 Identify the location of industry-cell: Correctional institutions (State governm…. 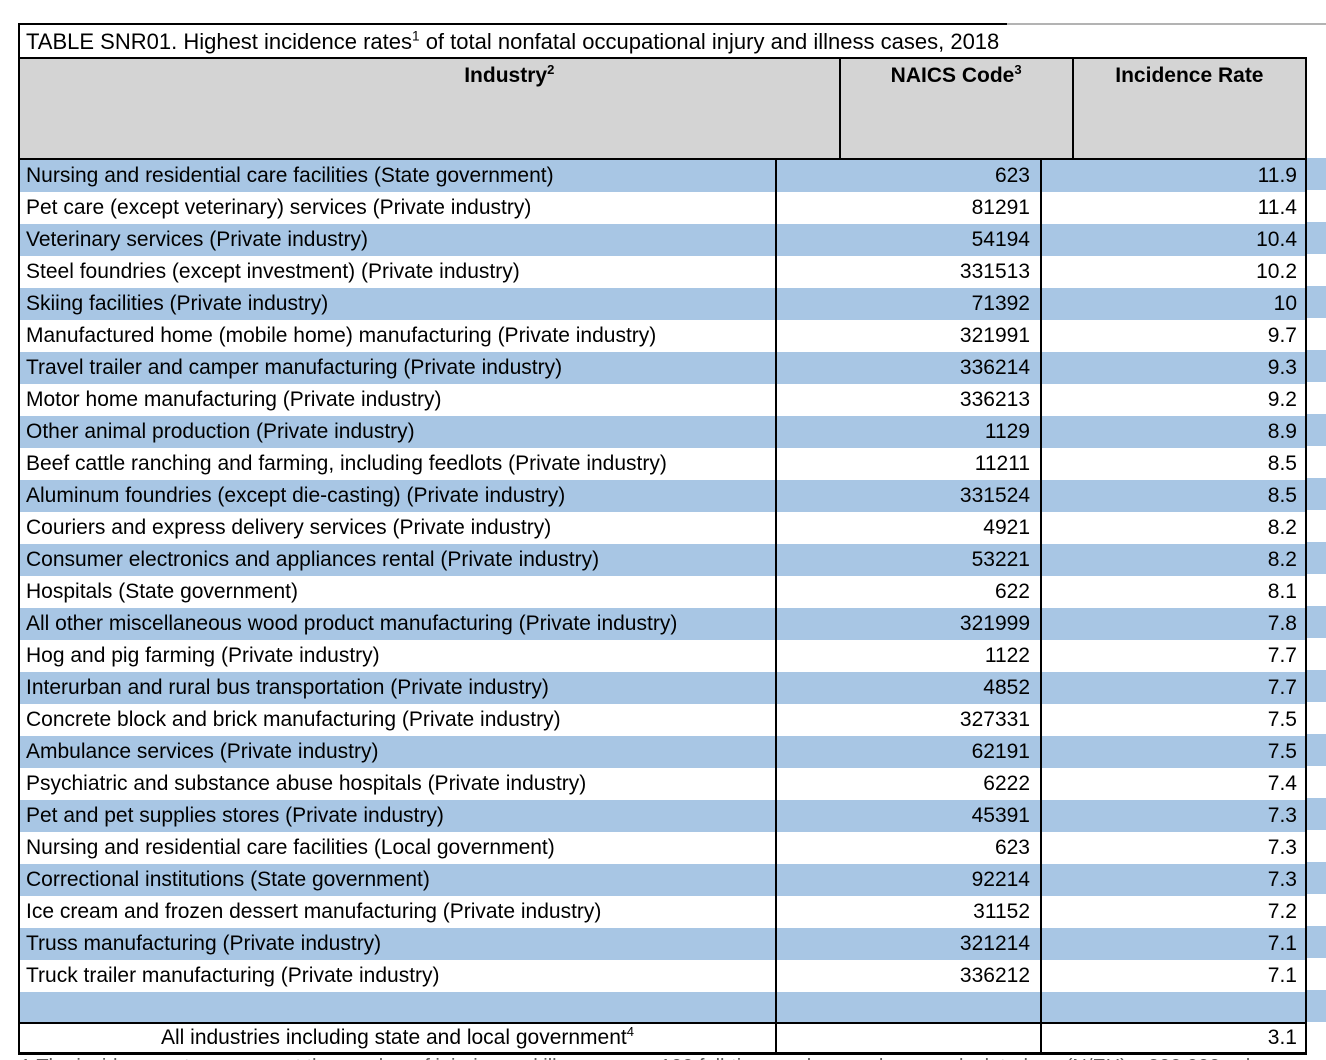
(398, 880).